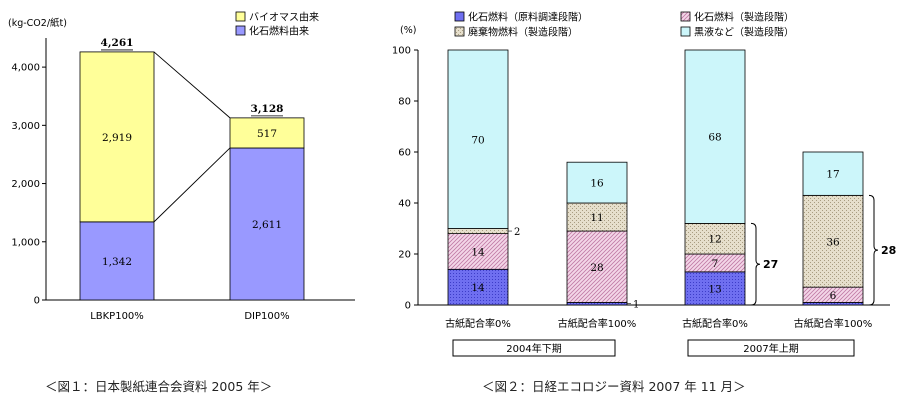 The height and width of the screenshot is (403, 900). What do you see at coordinates (770, 264) in the screenshot?
I see `chart2-bracket-label: 27` at bounding box center [770, 264].